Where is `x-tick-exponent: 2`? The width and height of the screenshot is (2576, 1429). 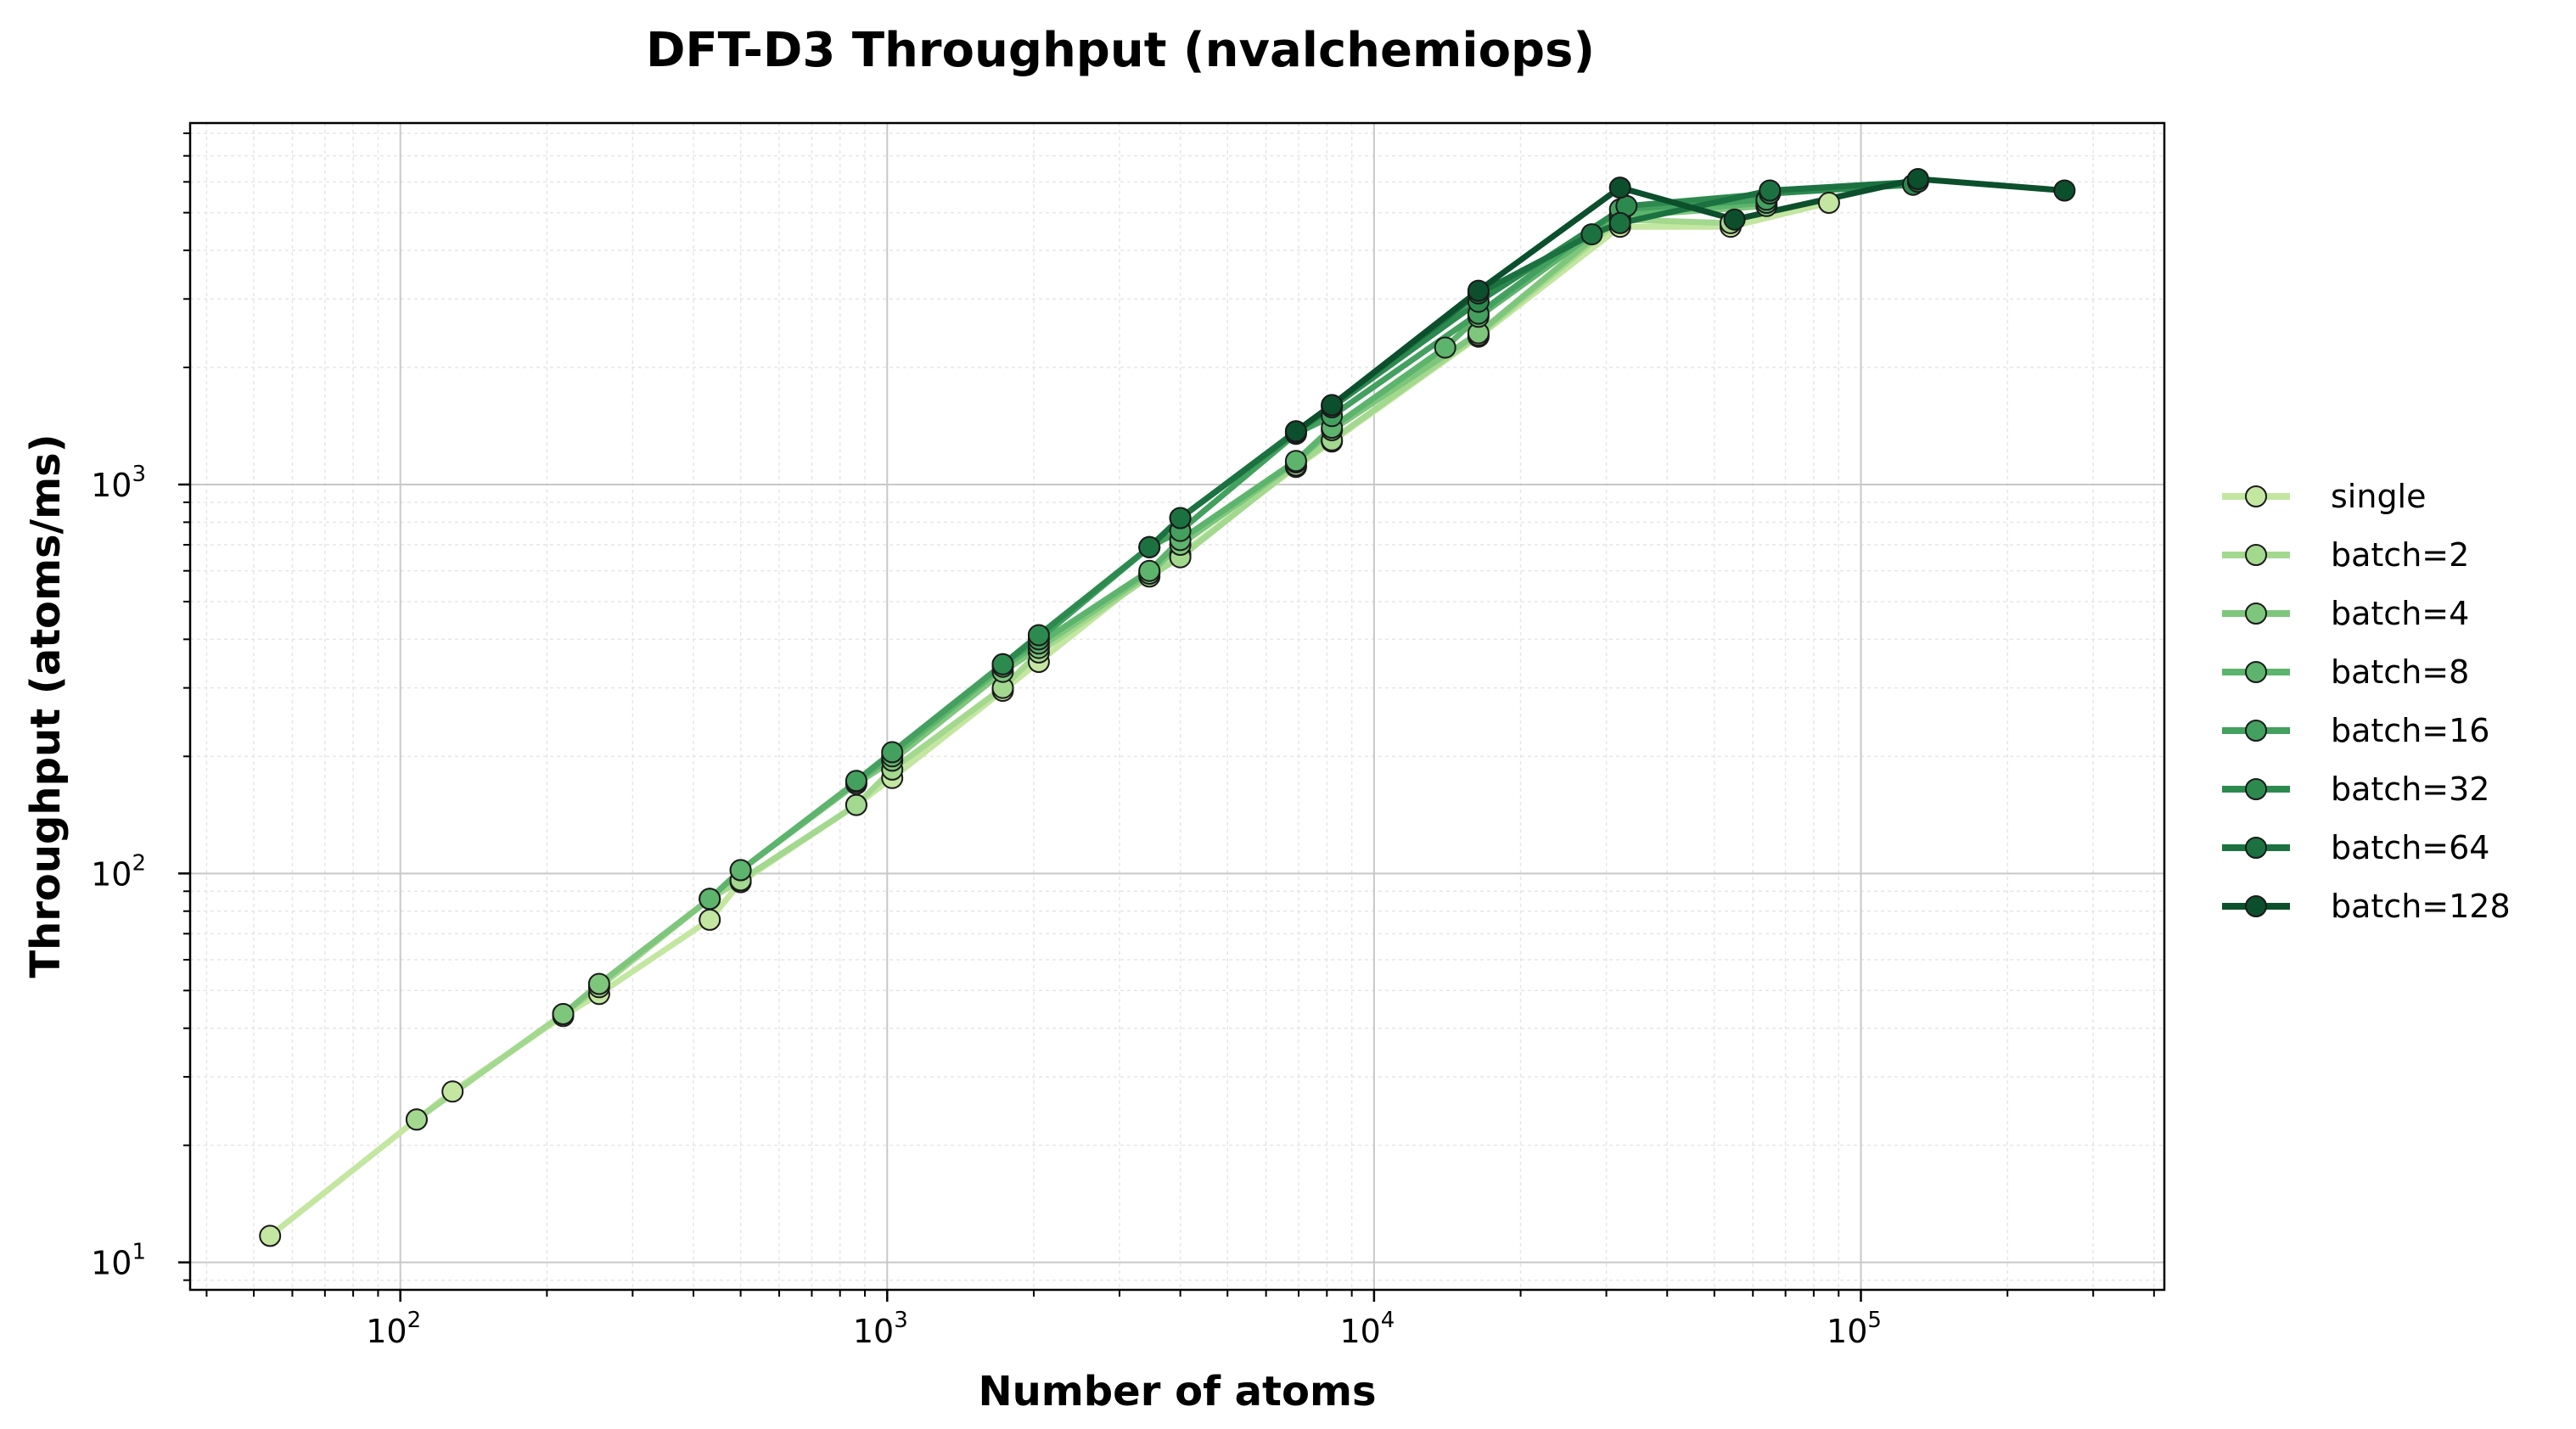 x-tick-exponent: 2 is located at coordinates (414, 1320).